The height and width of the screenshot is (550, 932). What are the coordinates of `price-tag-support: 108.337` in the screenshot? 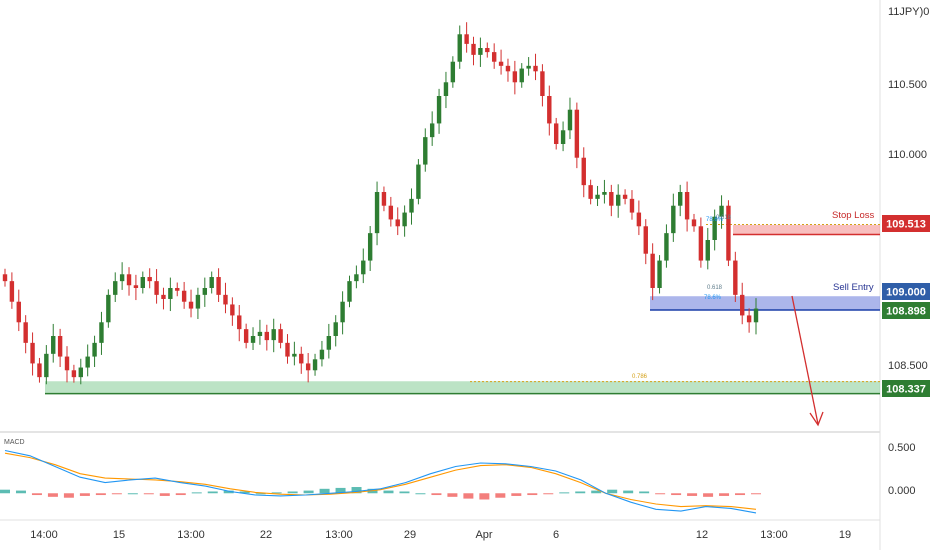 It's located at (906, 388).